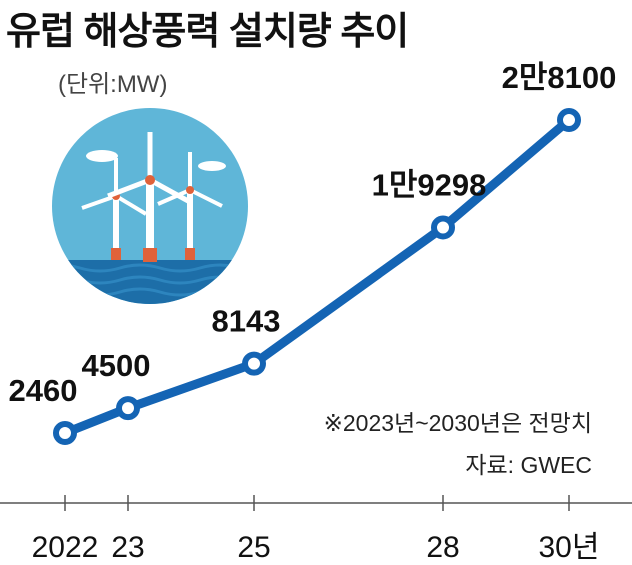 Image resolution: width=632 pixels, height=565 pixels. What do you see at coordinates (113, 84) in the screenshot?
I see `unit-label: (단위:MW)` at bounding box center [113, 84].